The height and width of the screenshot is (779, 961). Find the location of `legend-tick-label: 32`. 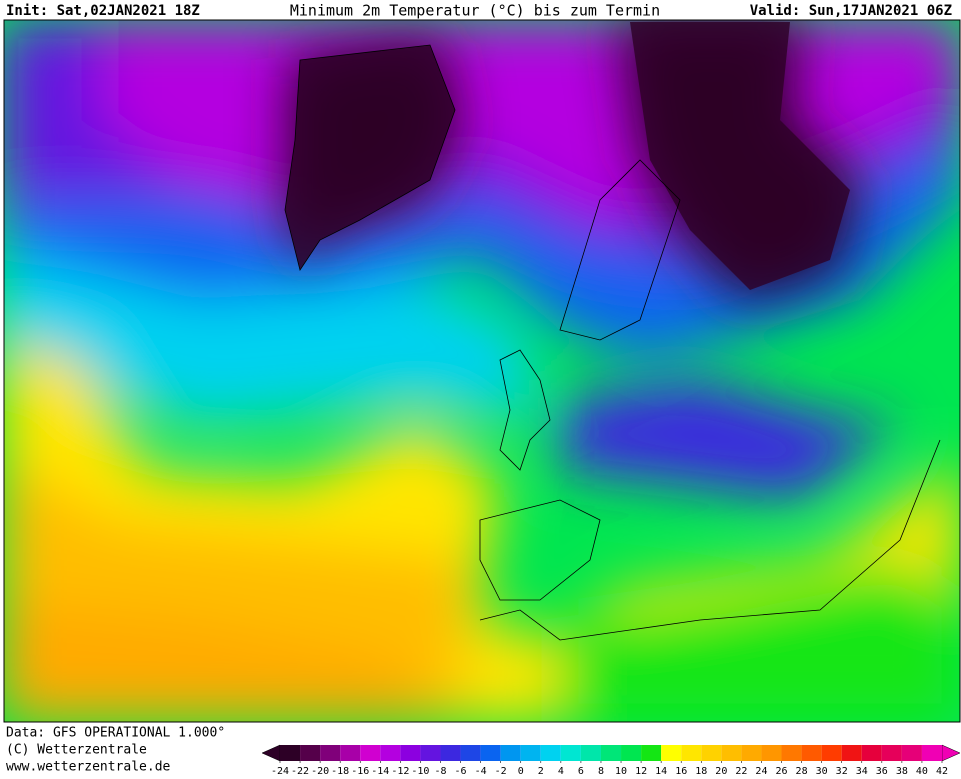

legend-tick-label: 32 is located at coordinates (842, 771).